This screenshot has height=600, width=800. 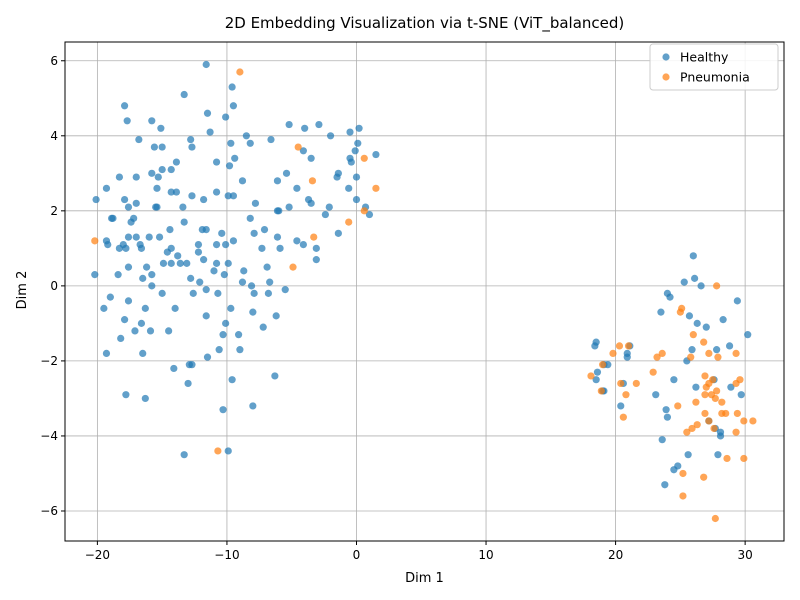 I want to click on x-tick-label: 30, so click(x=744, y=555).